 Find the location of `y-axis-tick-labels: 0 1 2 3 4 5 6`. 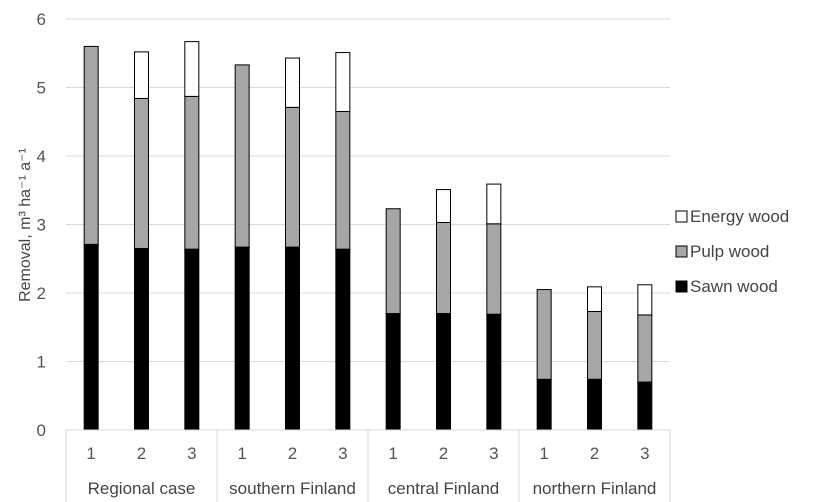

y-axis-tick-labels: 0 1 2 3 4 5 6 is located at coordinates (41, 225).